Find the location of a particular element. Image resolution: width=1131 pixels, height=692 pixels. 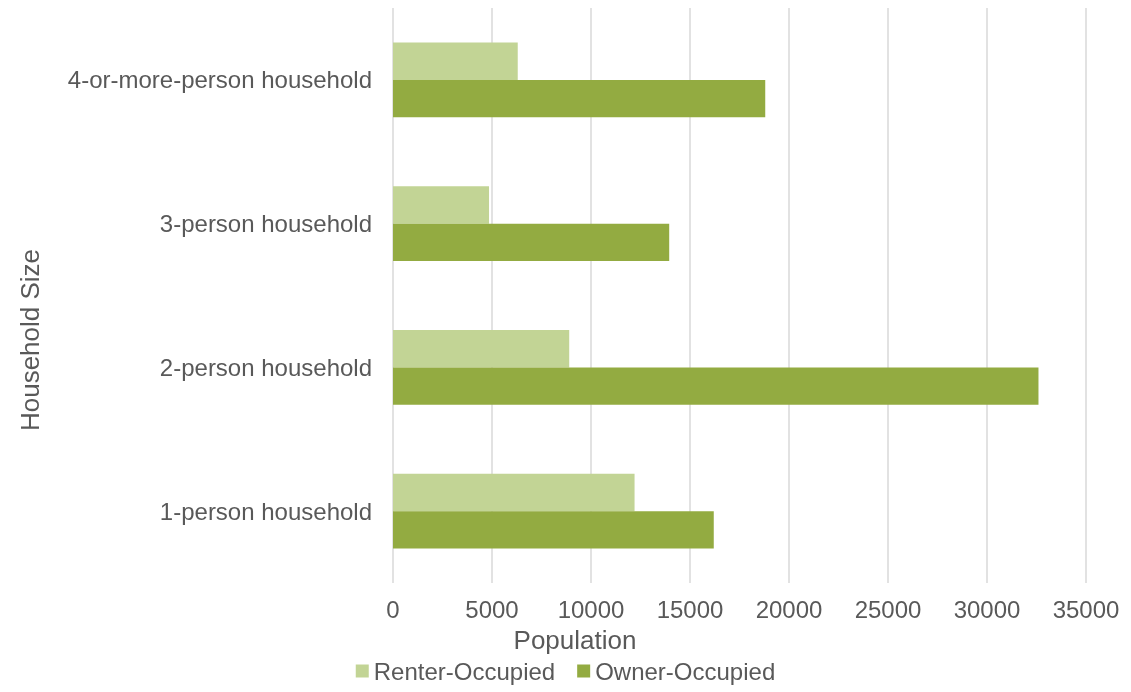

x-axis-title: Population is located at coordinates (575, 640).